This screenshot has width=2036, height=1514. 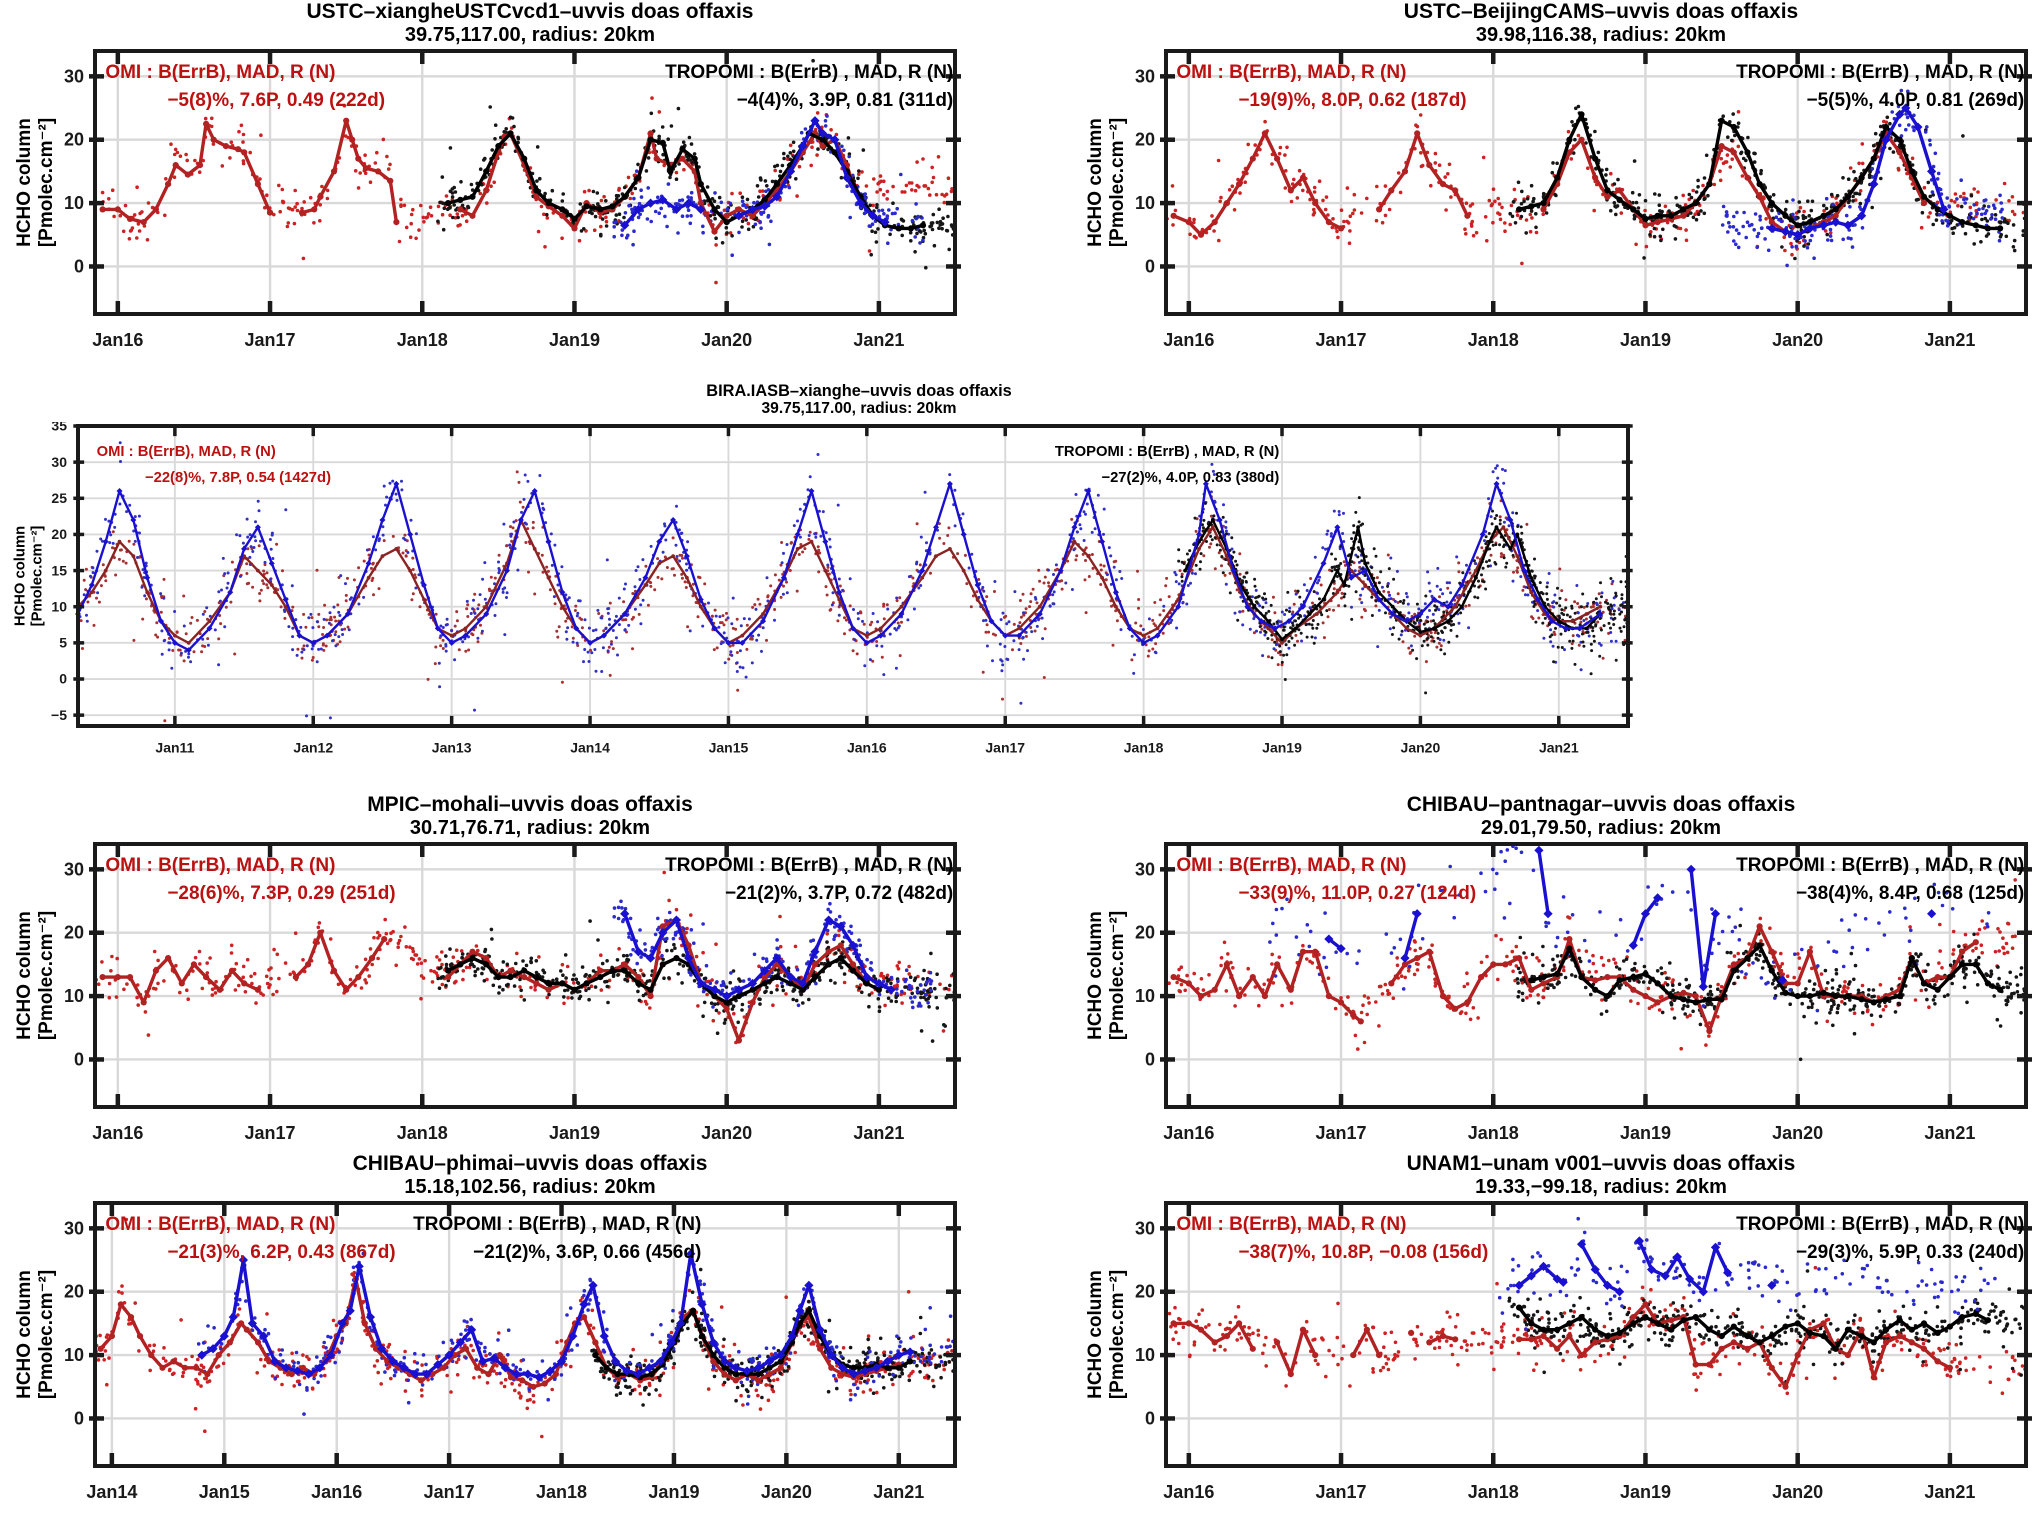 I want to click on panel-subtitle: 15.18,102.56, radius: 20km, so click(x=530, y=1186).